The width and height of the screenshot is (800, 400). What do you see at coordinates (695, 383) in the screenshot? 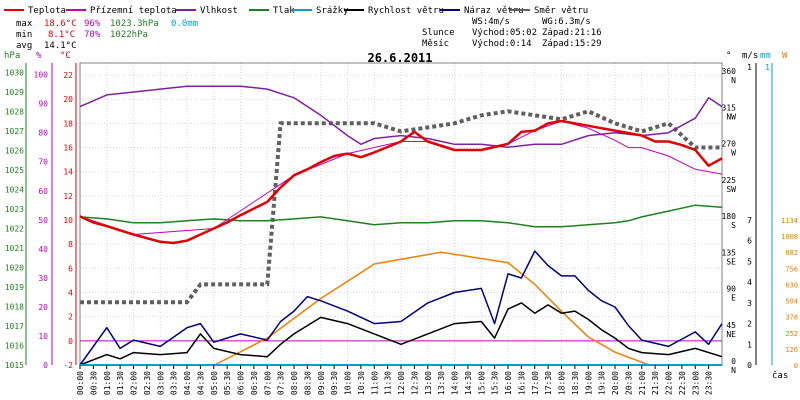
I see `x-tick-label: 23:00` at bounding box center [695, 383].